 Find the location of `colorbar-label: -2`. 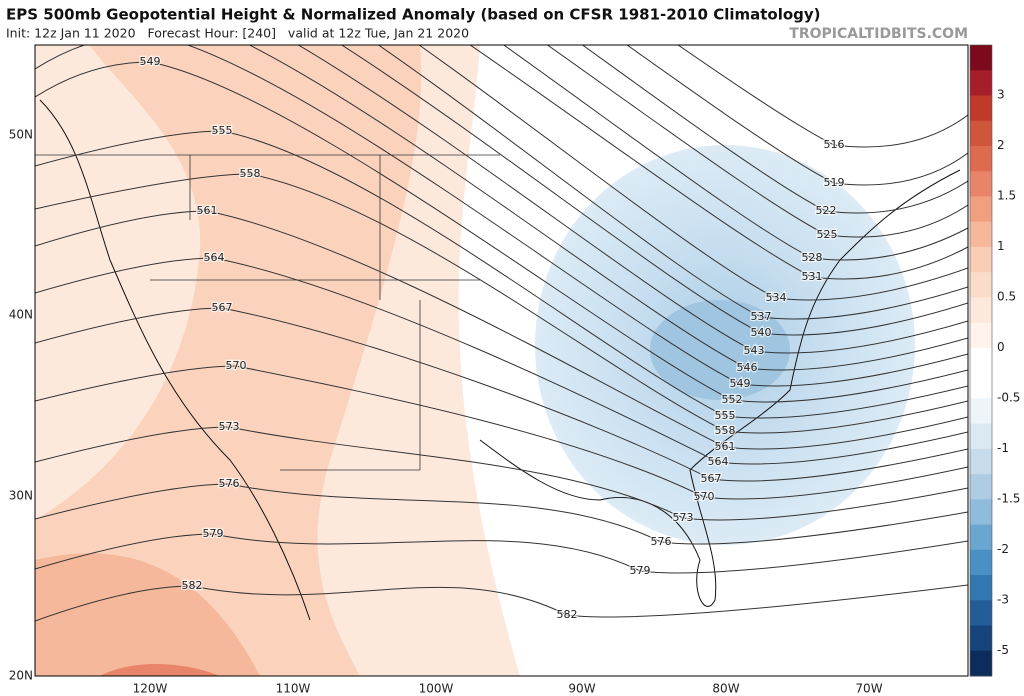

colorbar-label: -2 is located at coordinates (1003, 549).